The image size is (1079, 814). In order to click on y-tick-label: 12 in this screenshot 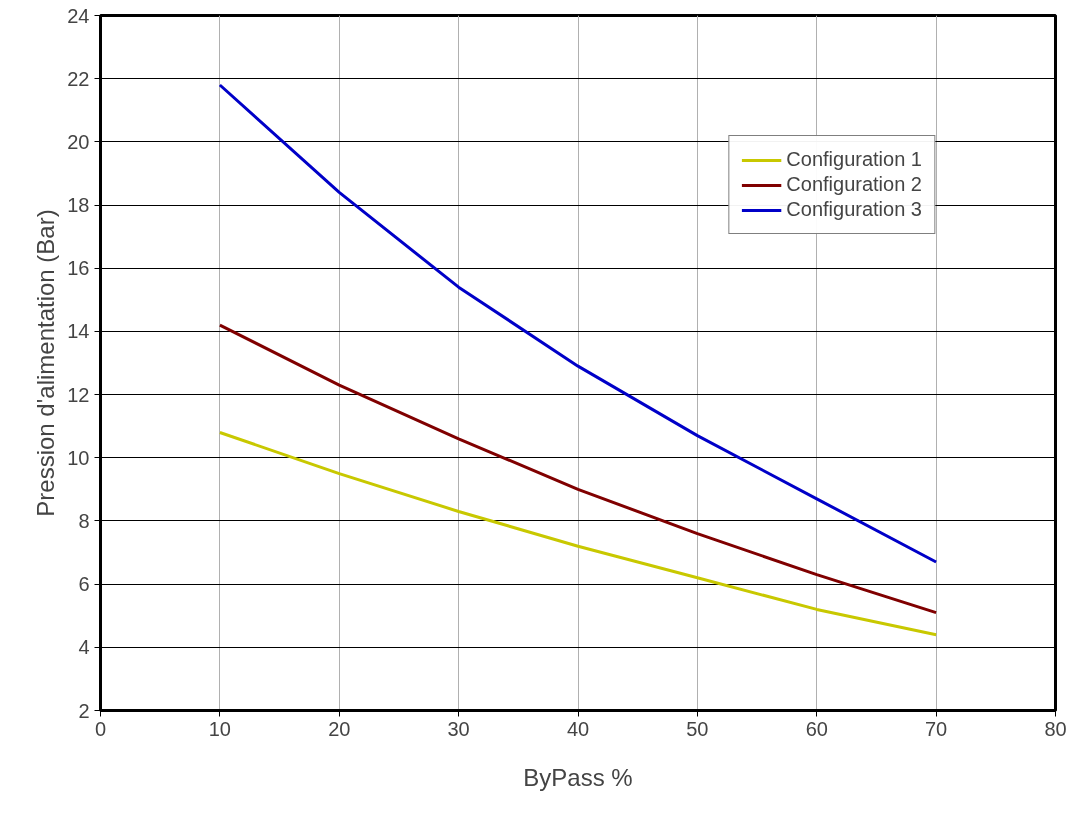, I will do `click(78, 394)`.